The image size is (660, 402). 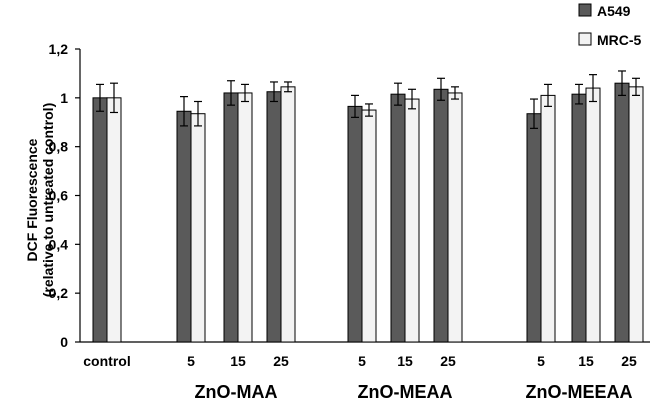 What do you see at coordinates (236, 392) in the screenshot?
I see `group-label: ZnO-MAA` at bounding box center [236, 392].